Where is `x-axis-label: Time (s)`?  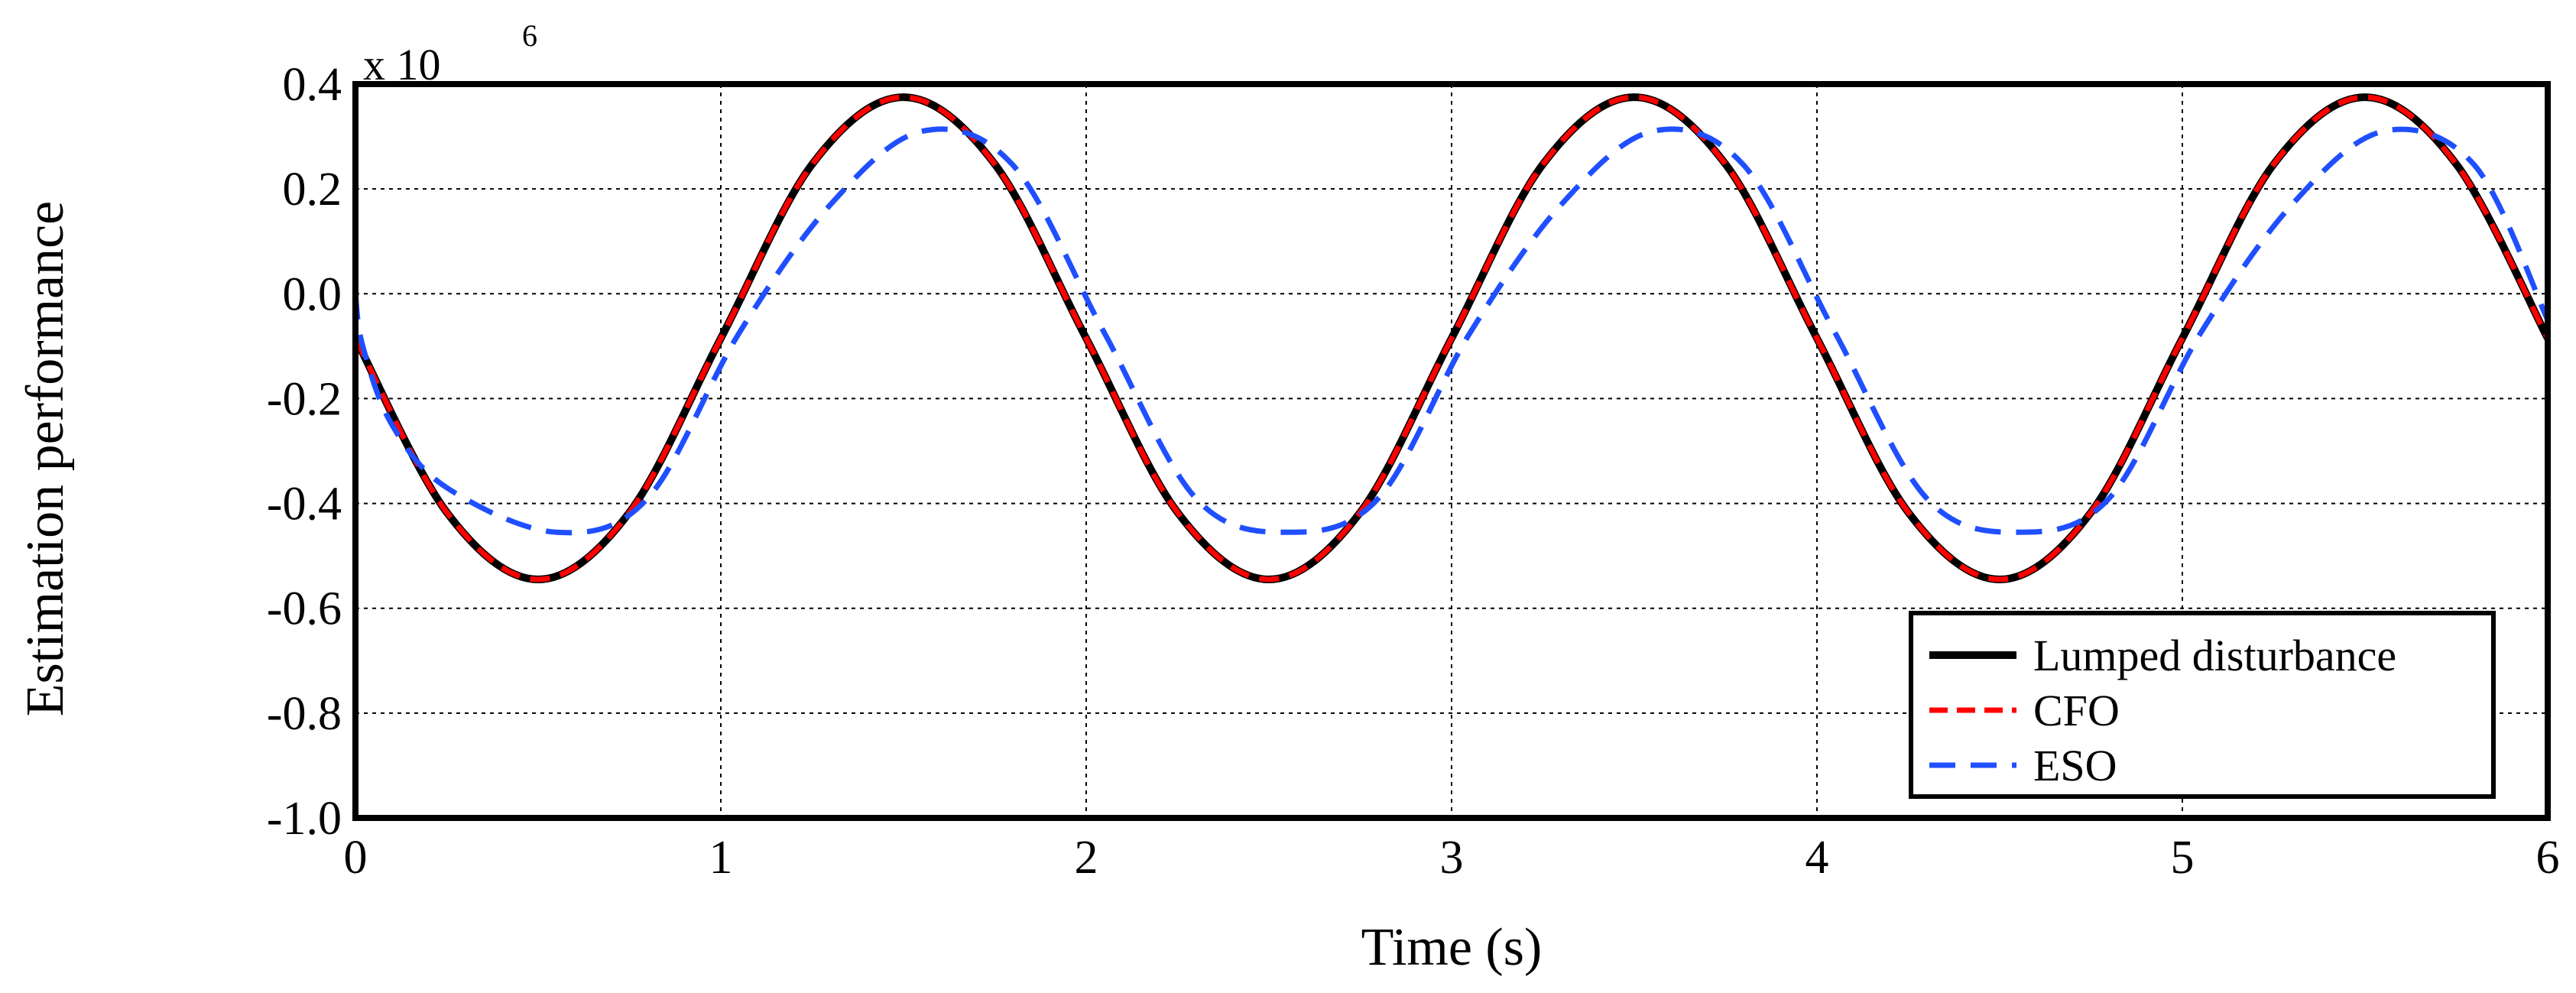 x-axis-label: Time (s) is located at coordinates (1452, 948).